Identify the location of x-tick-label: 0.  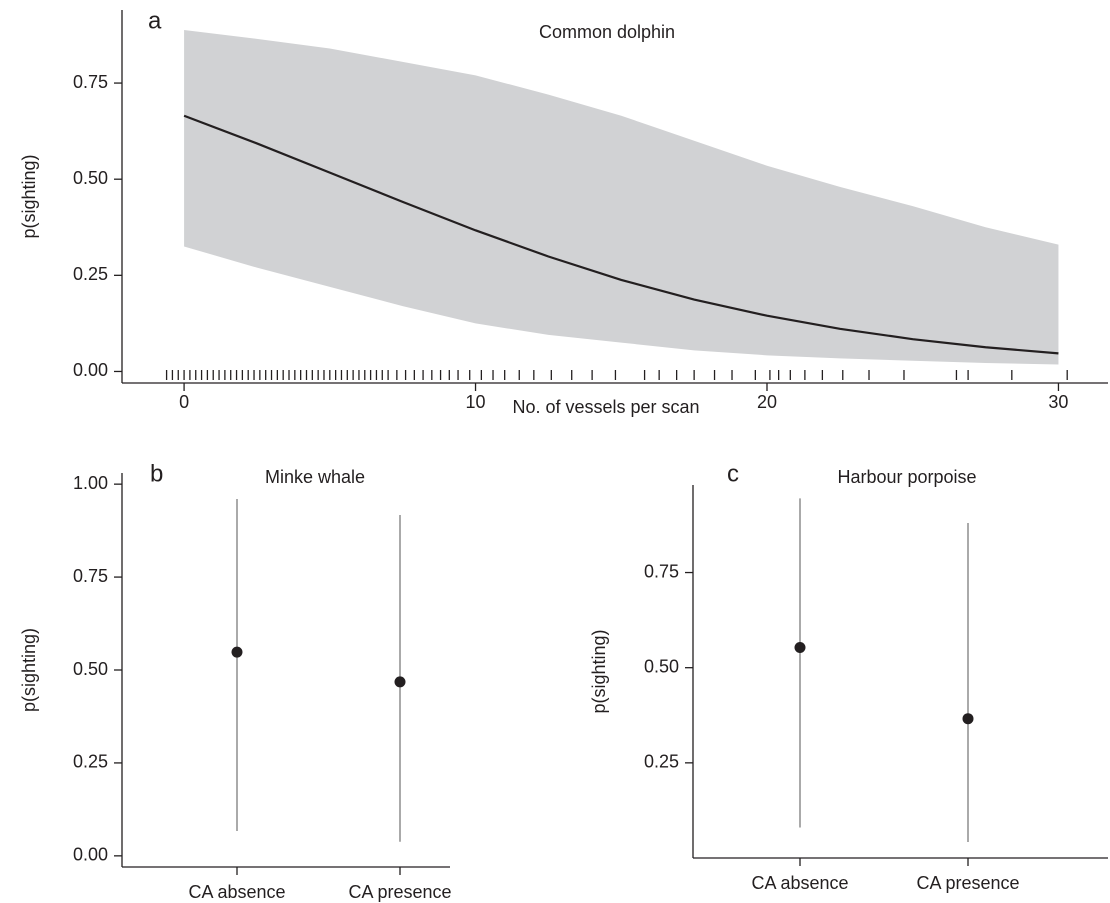
(184, 402).